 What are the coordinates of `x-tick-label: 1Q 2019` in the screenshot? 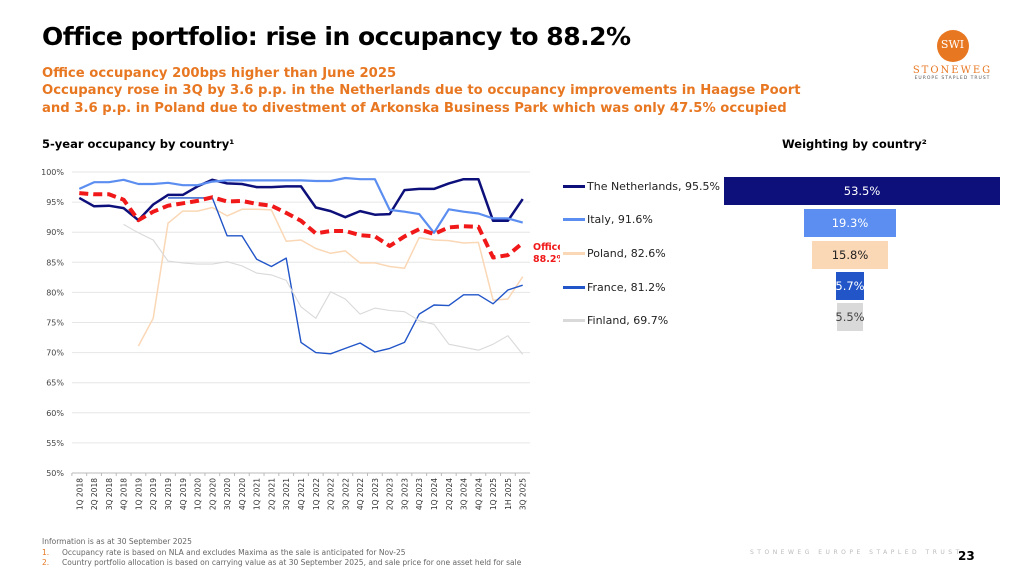 It's located at (138, 494).